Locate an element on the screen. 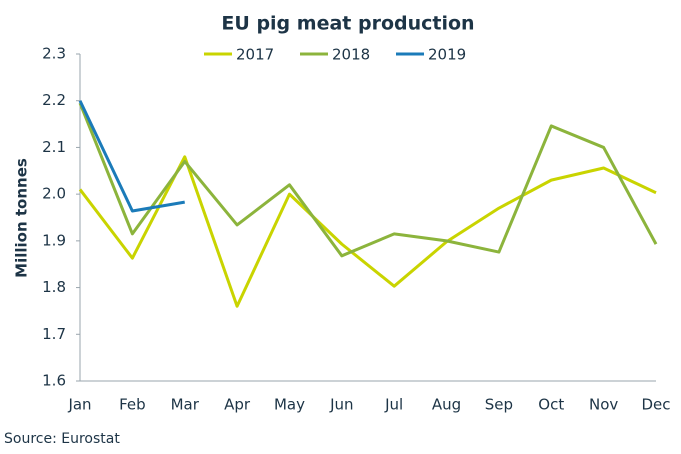 This screenshot has width=681, height=454. x-tick-label: Jan is located at coordinates (79, 405).